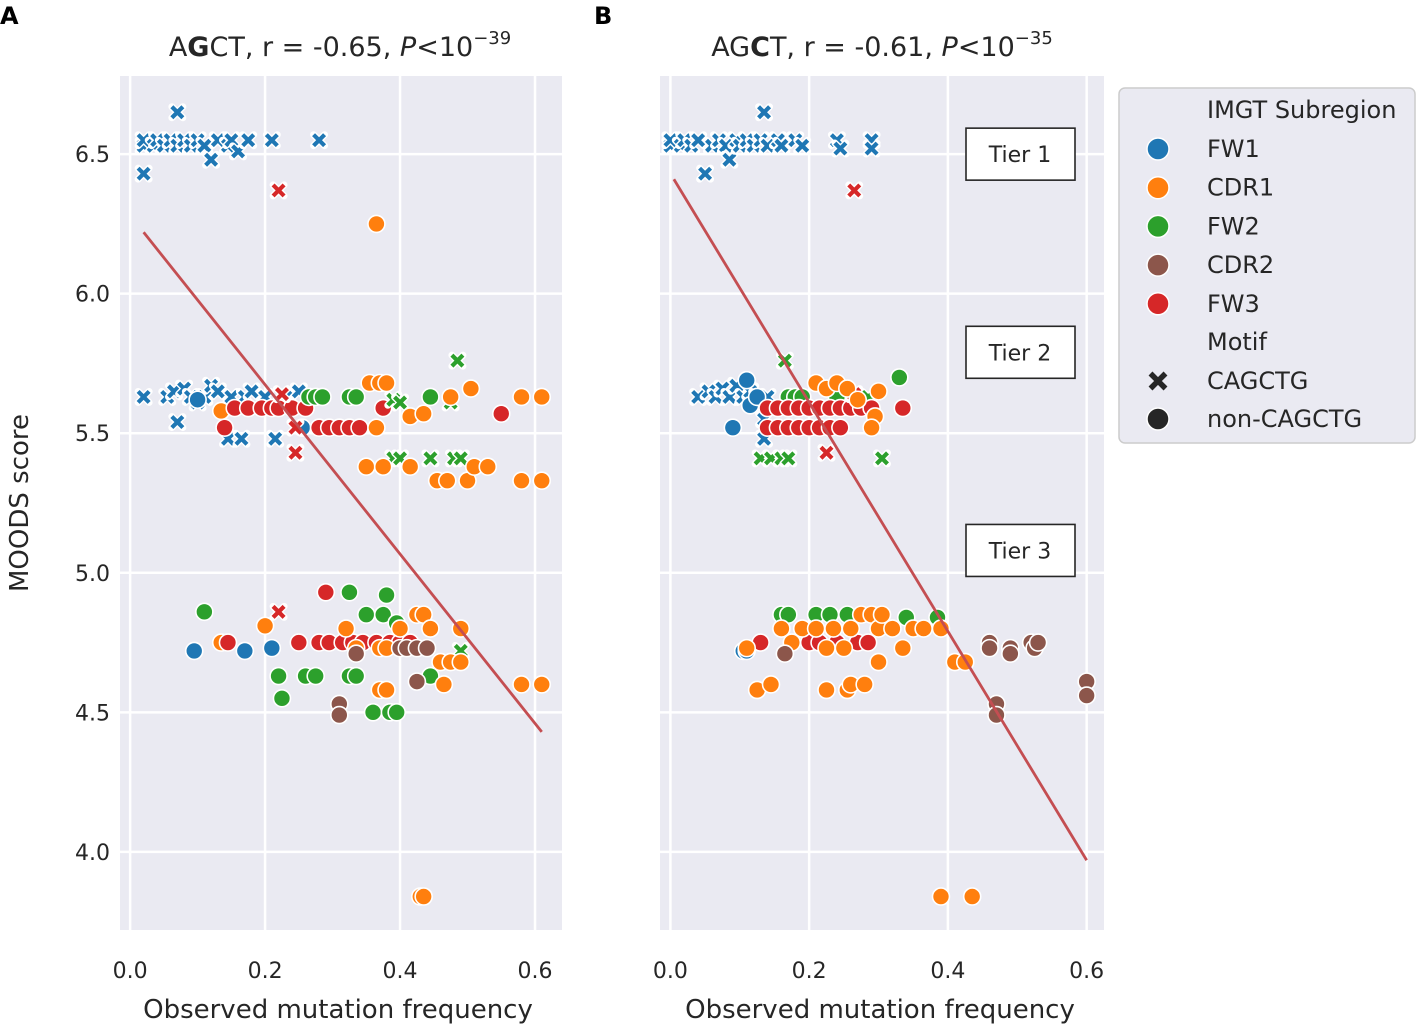 Image resolution: width=1419 pixels, height=1030 pixels. Describe the element at coordinates (1240, 188) in the screenshot. I see `legend-label-cdr1: CDR1` at that location.